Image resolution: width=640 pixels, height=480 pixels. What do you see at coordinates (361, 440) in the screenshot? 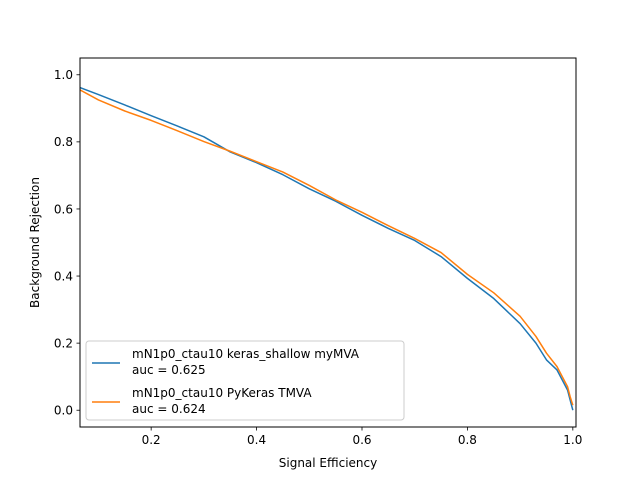
I see `x-tick-label: 0.6` at bounding box center [361, 440].